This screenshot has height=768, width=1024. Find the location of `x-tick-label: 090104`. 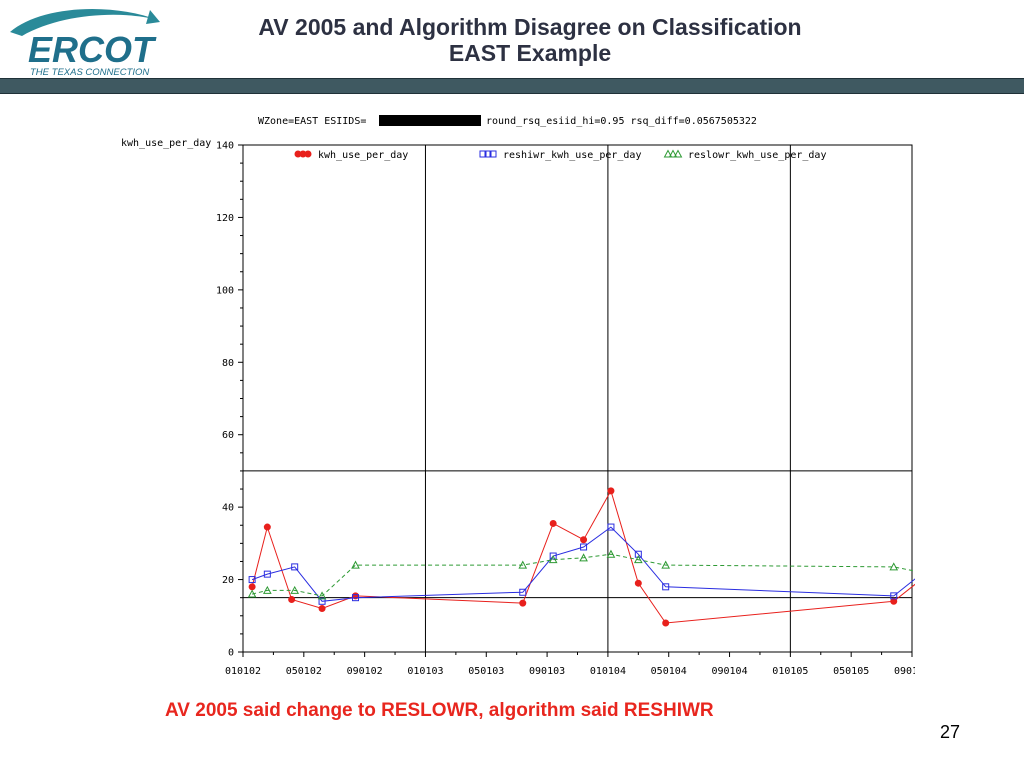

x-tick-label: 090104 is located at coordinates (729, 671).